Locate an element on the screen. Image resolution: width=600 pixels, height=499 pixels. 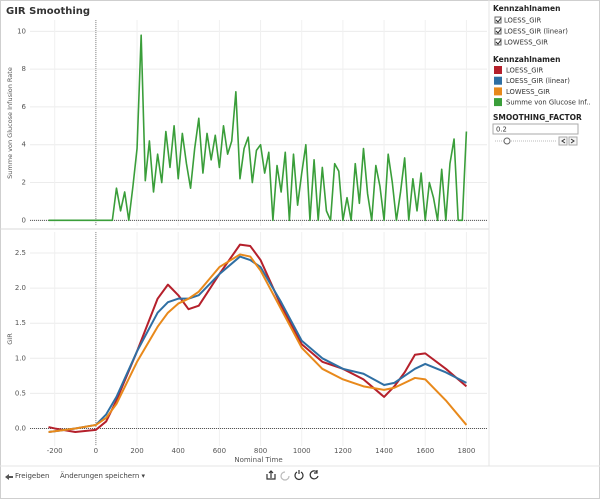
y-tick-label: 8 is located at coordinates (24, 69).